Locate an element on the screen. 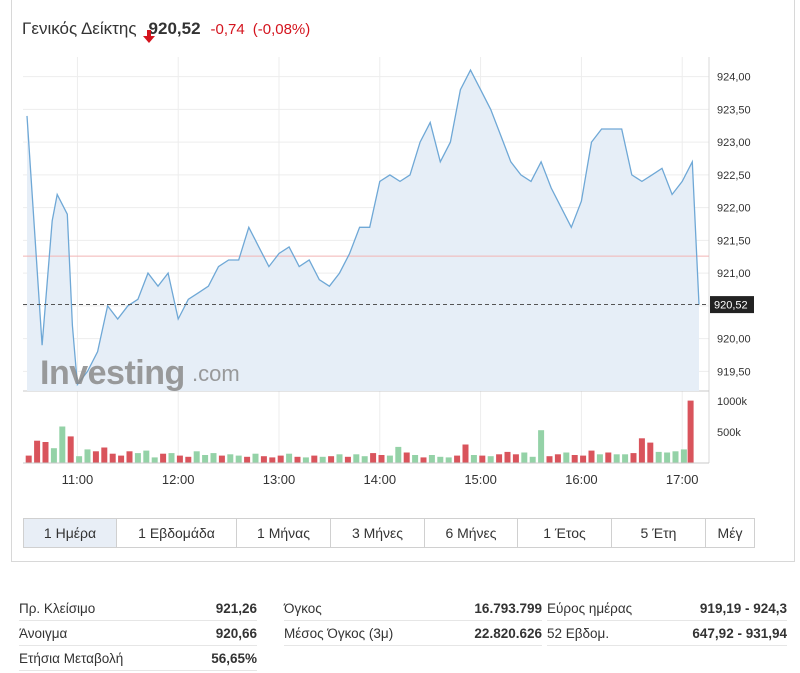  tab-range-1: 1 Εβδομάδα is located at coordinates (177, 533).